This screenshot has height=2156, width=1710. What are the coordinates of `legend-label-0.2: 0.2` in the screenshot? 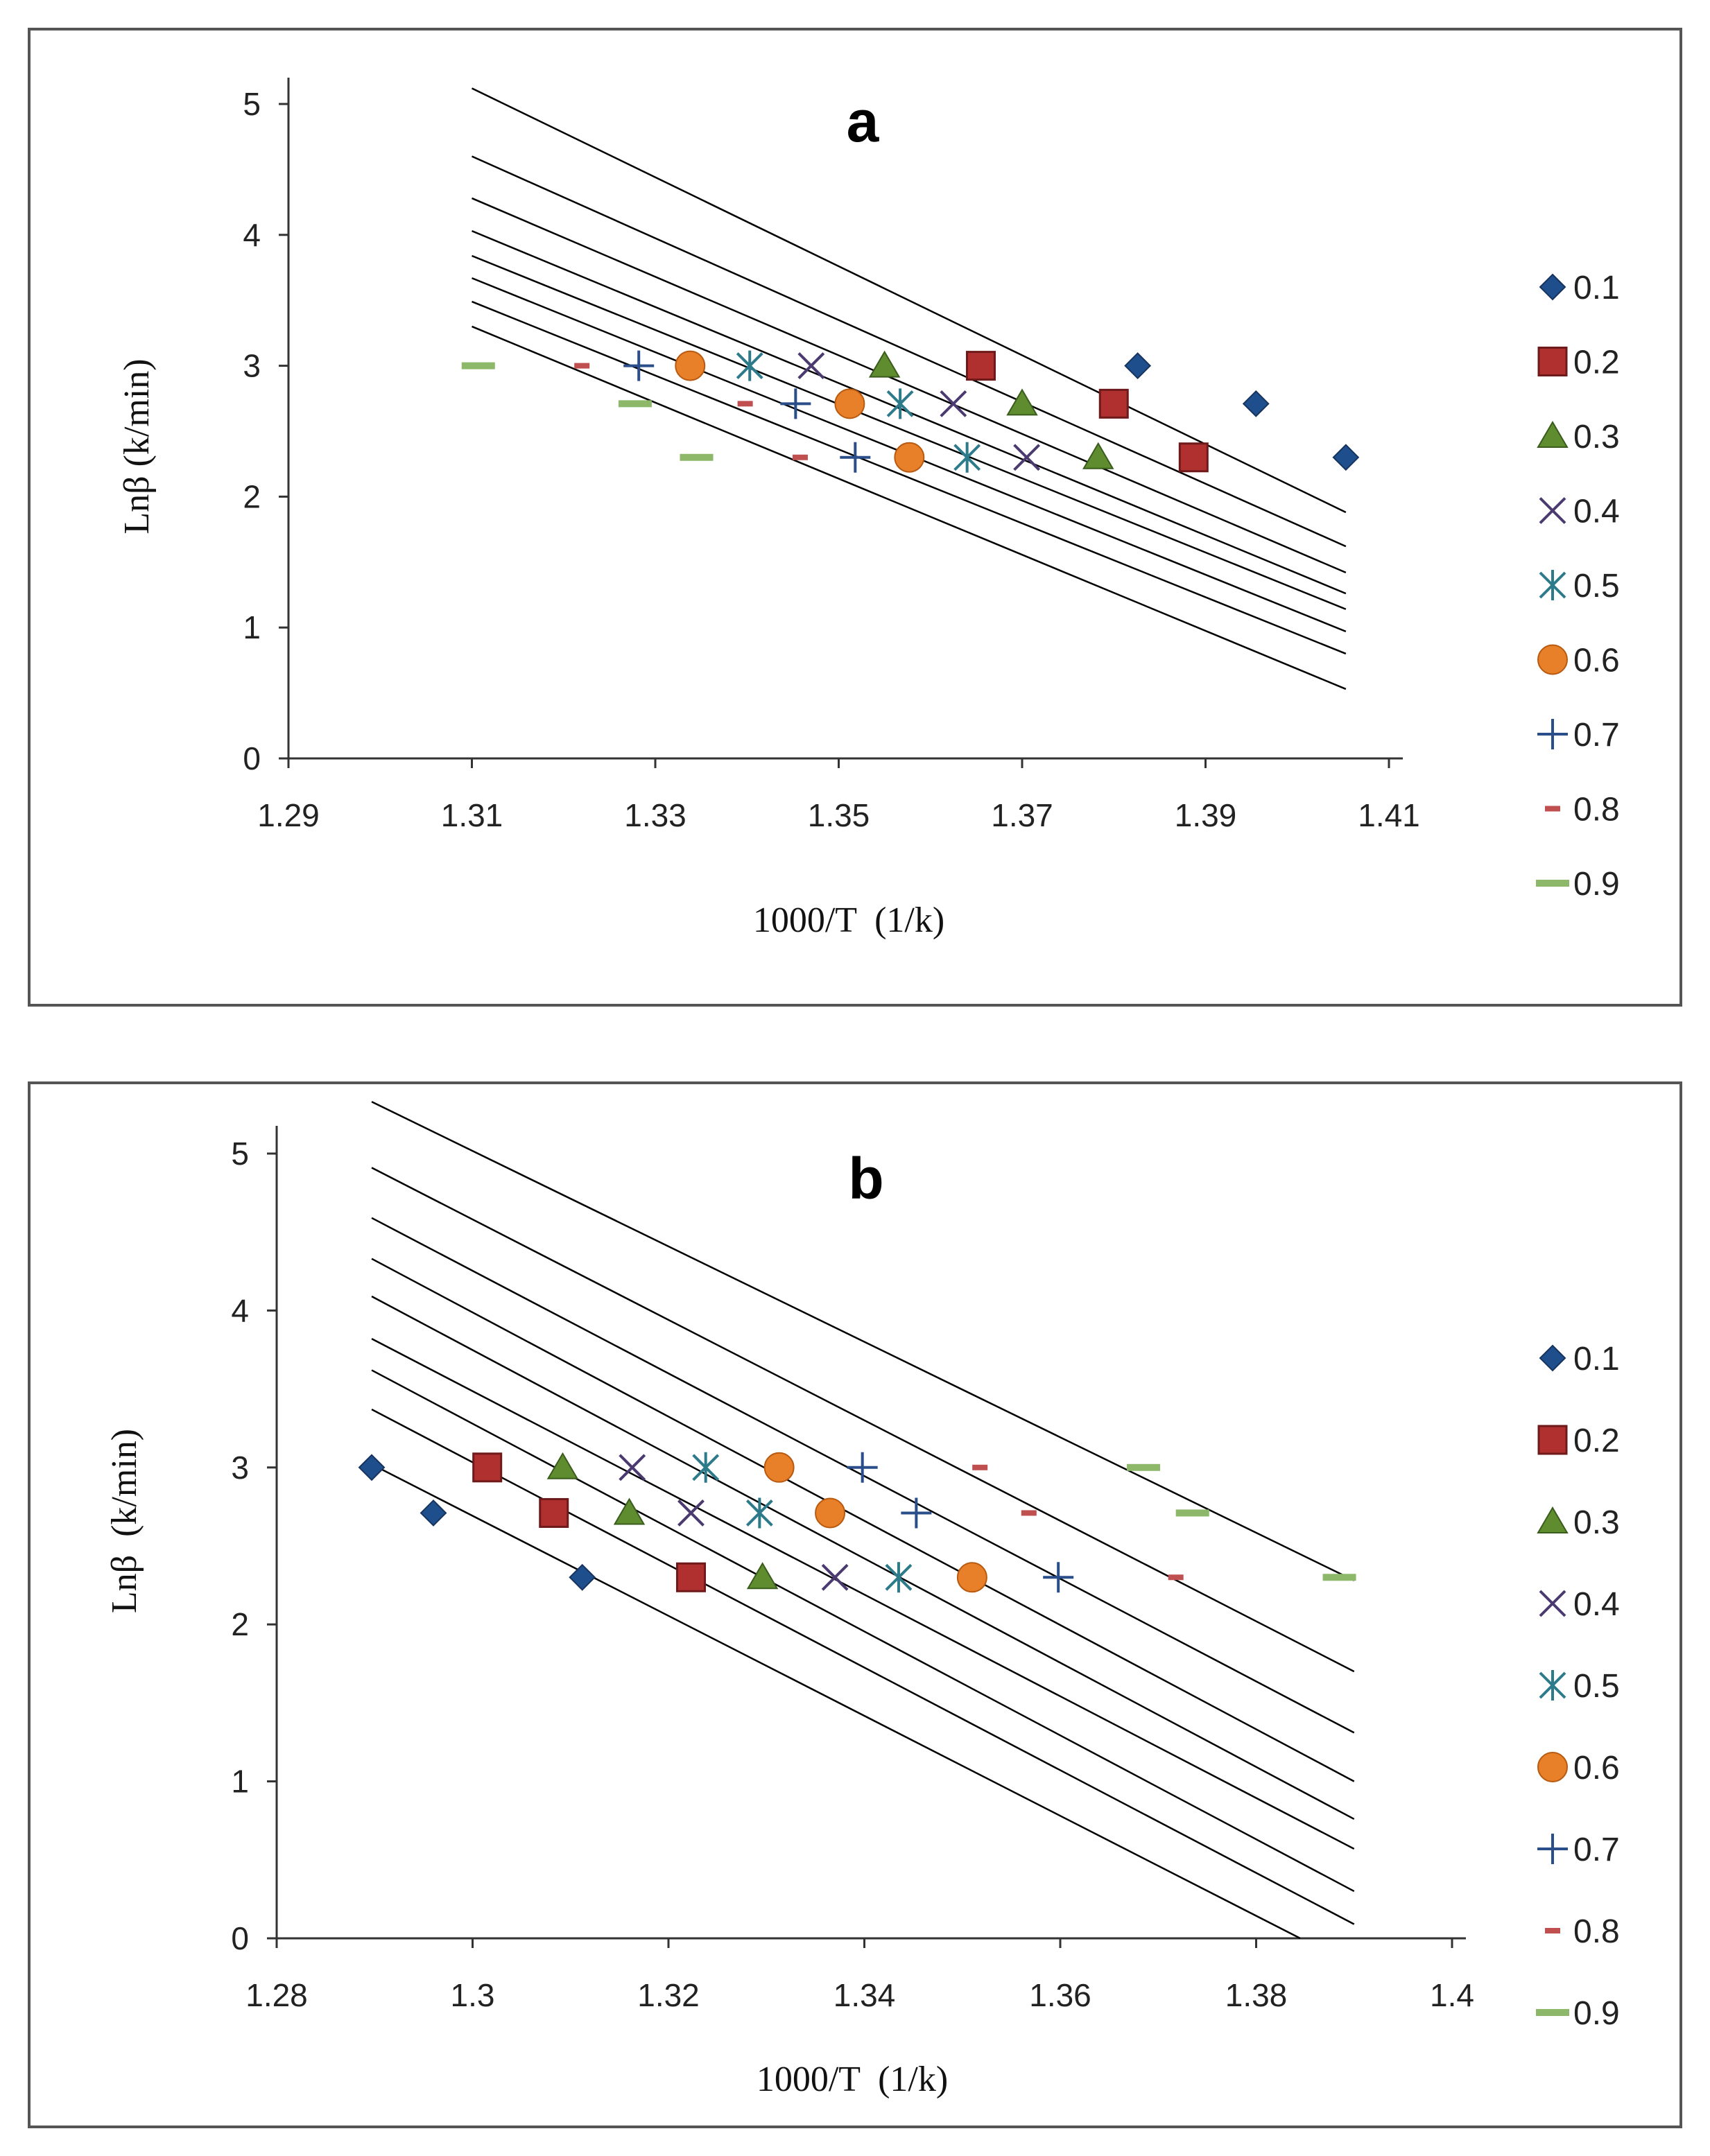 It's located at (1596, 363).